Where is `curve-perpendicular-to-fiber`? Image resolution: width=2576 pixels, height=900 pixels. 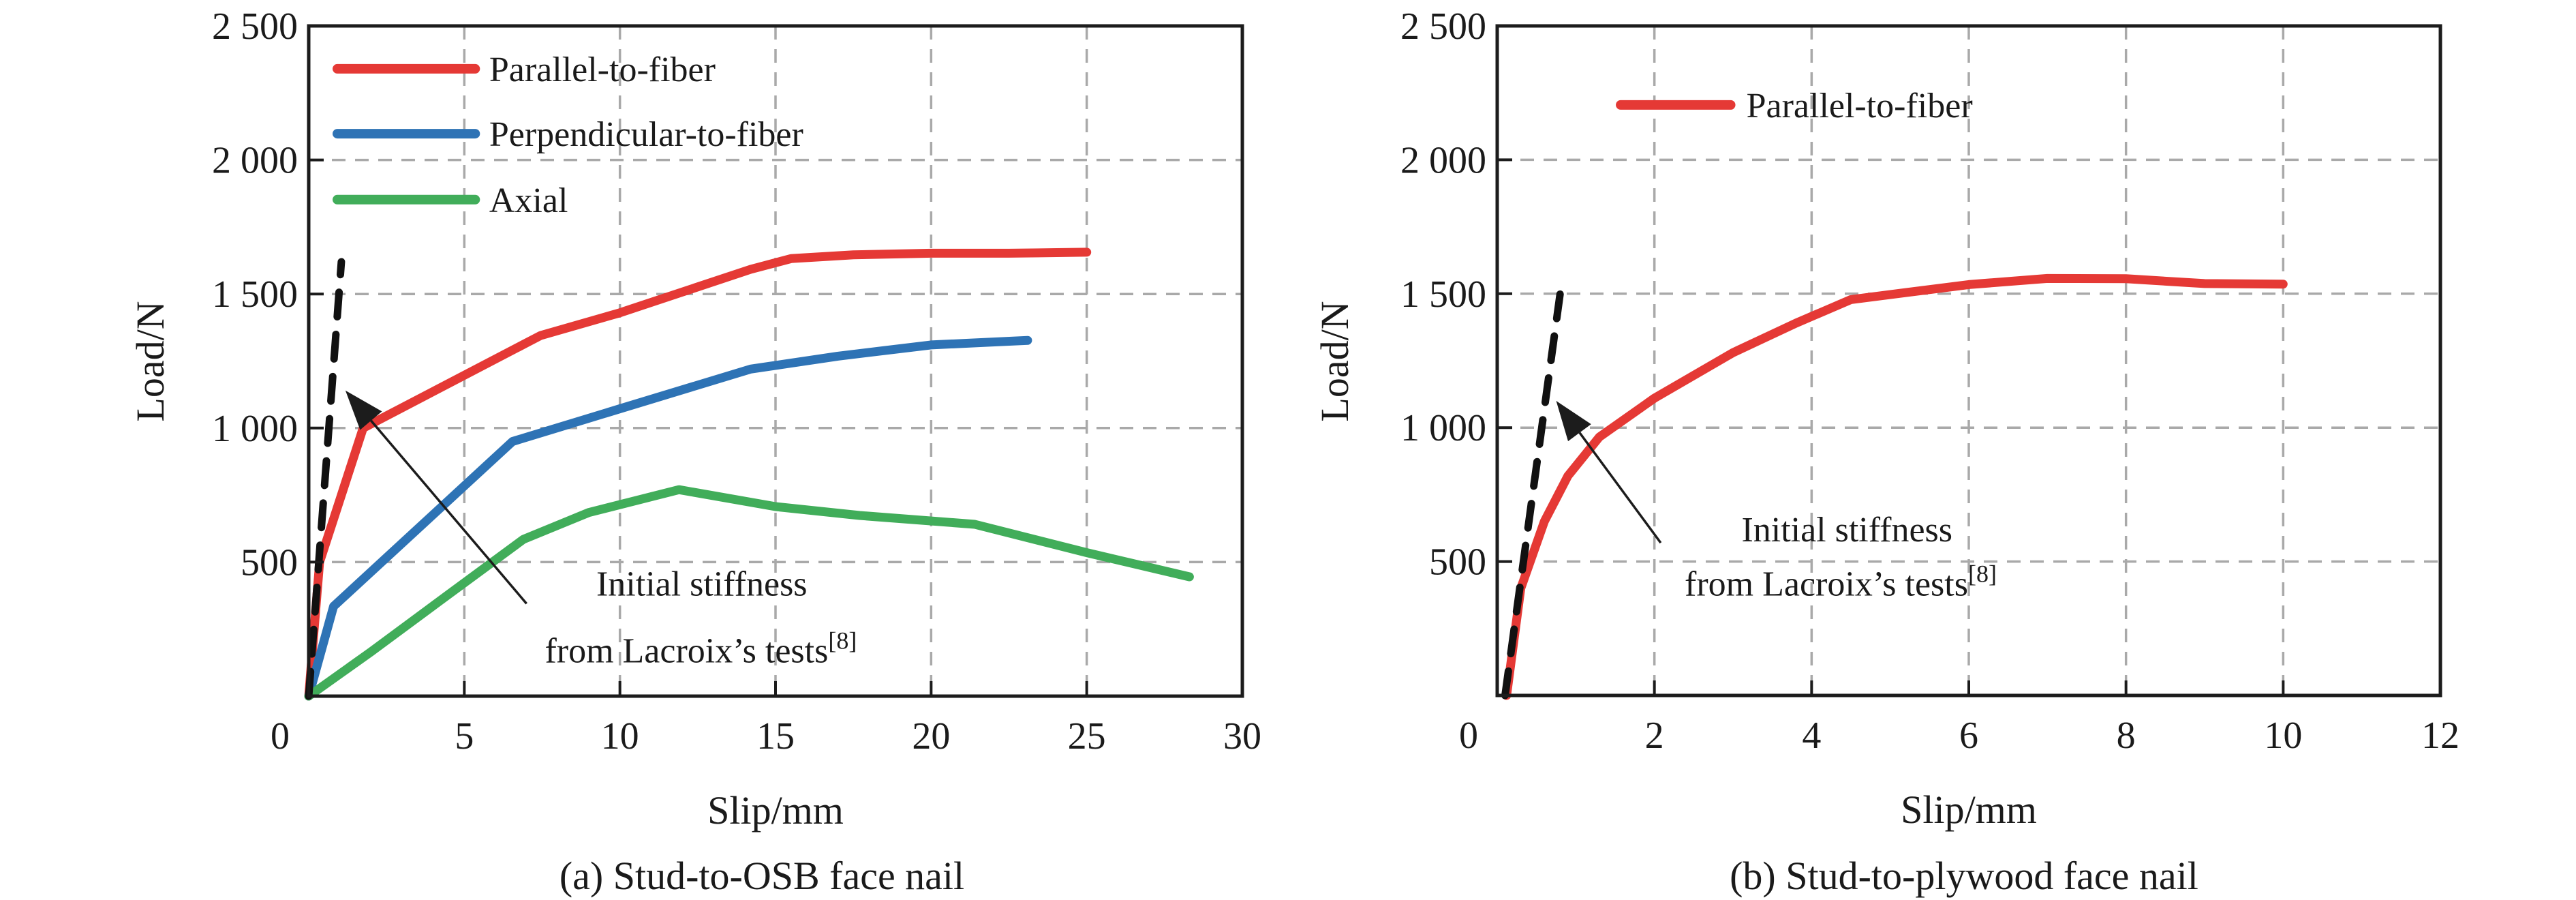 curve-perpendicular-to-fiber is located at coordinates (668, 518).